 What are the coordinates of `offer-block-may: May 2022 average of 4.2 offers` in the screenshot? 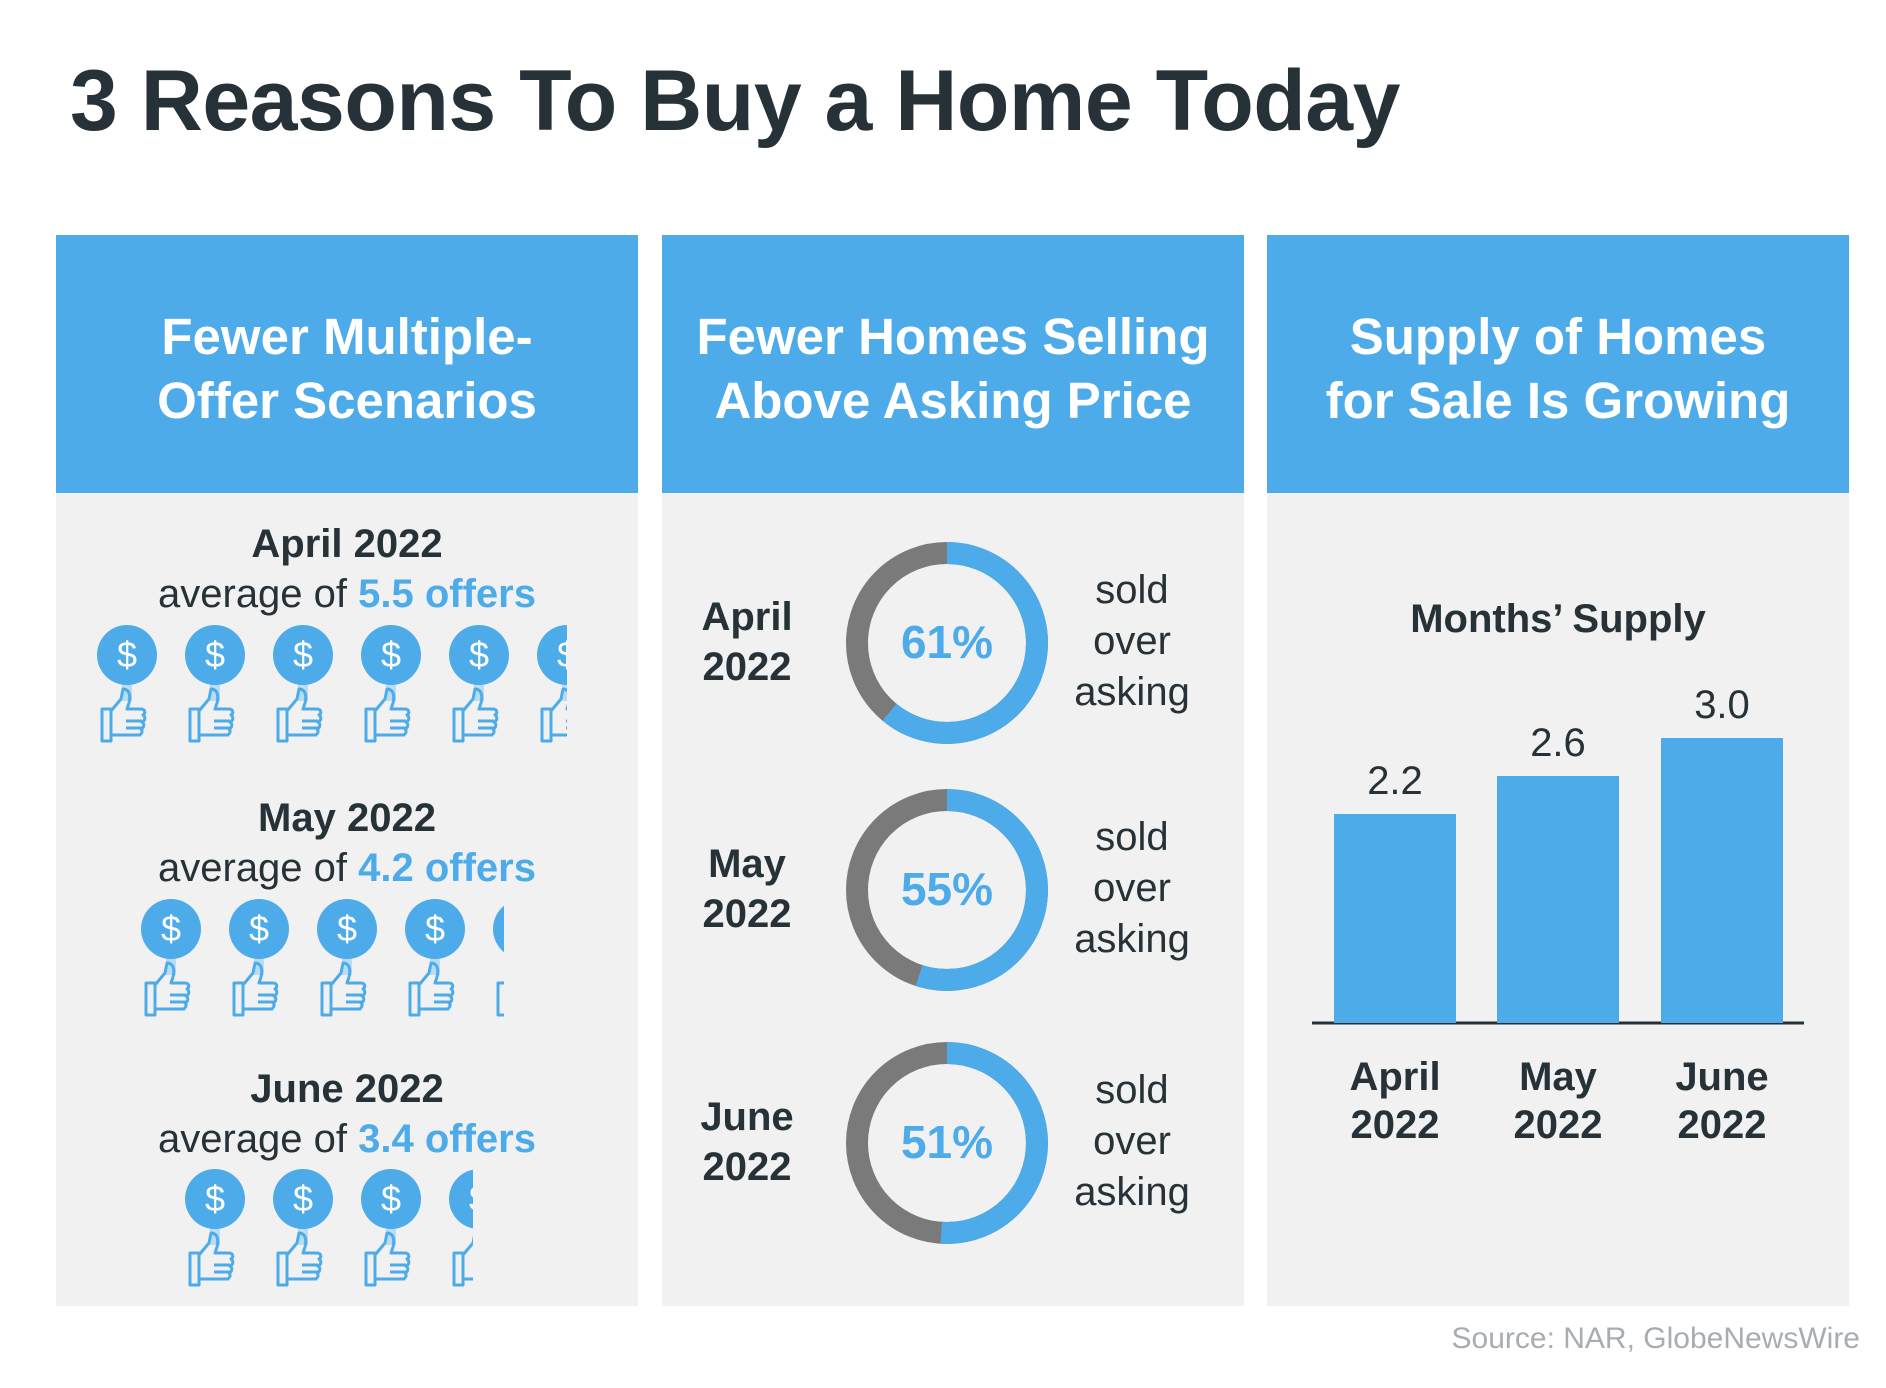 It's located at (347, 843).